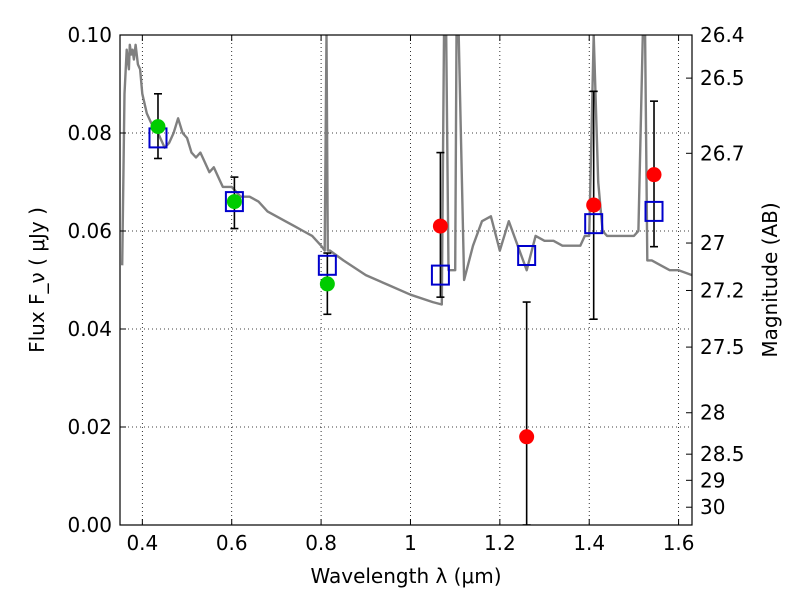 The image size is (800, 600). Describe the element at coordinates (712, 507) in the screenshot. I see `right-tick-label: 30` at that location.